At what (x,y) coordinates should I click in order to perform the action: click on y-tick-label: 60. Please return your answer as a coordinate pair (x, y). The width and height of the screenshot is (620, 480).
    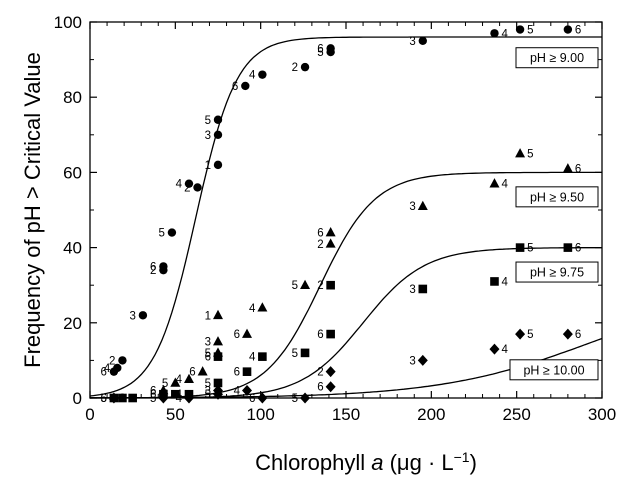
    Looking at the image, I should click on (72, 172).